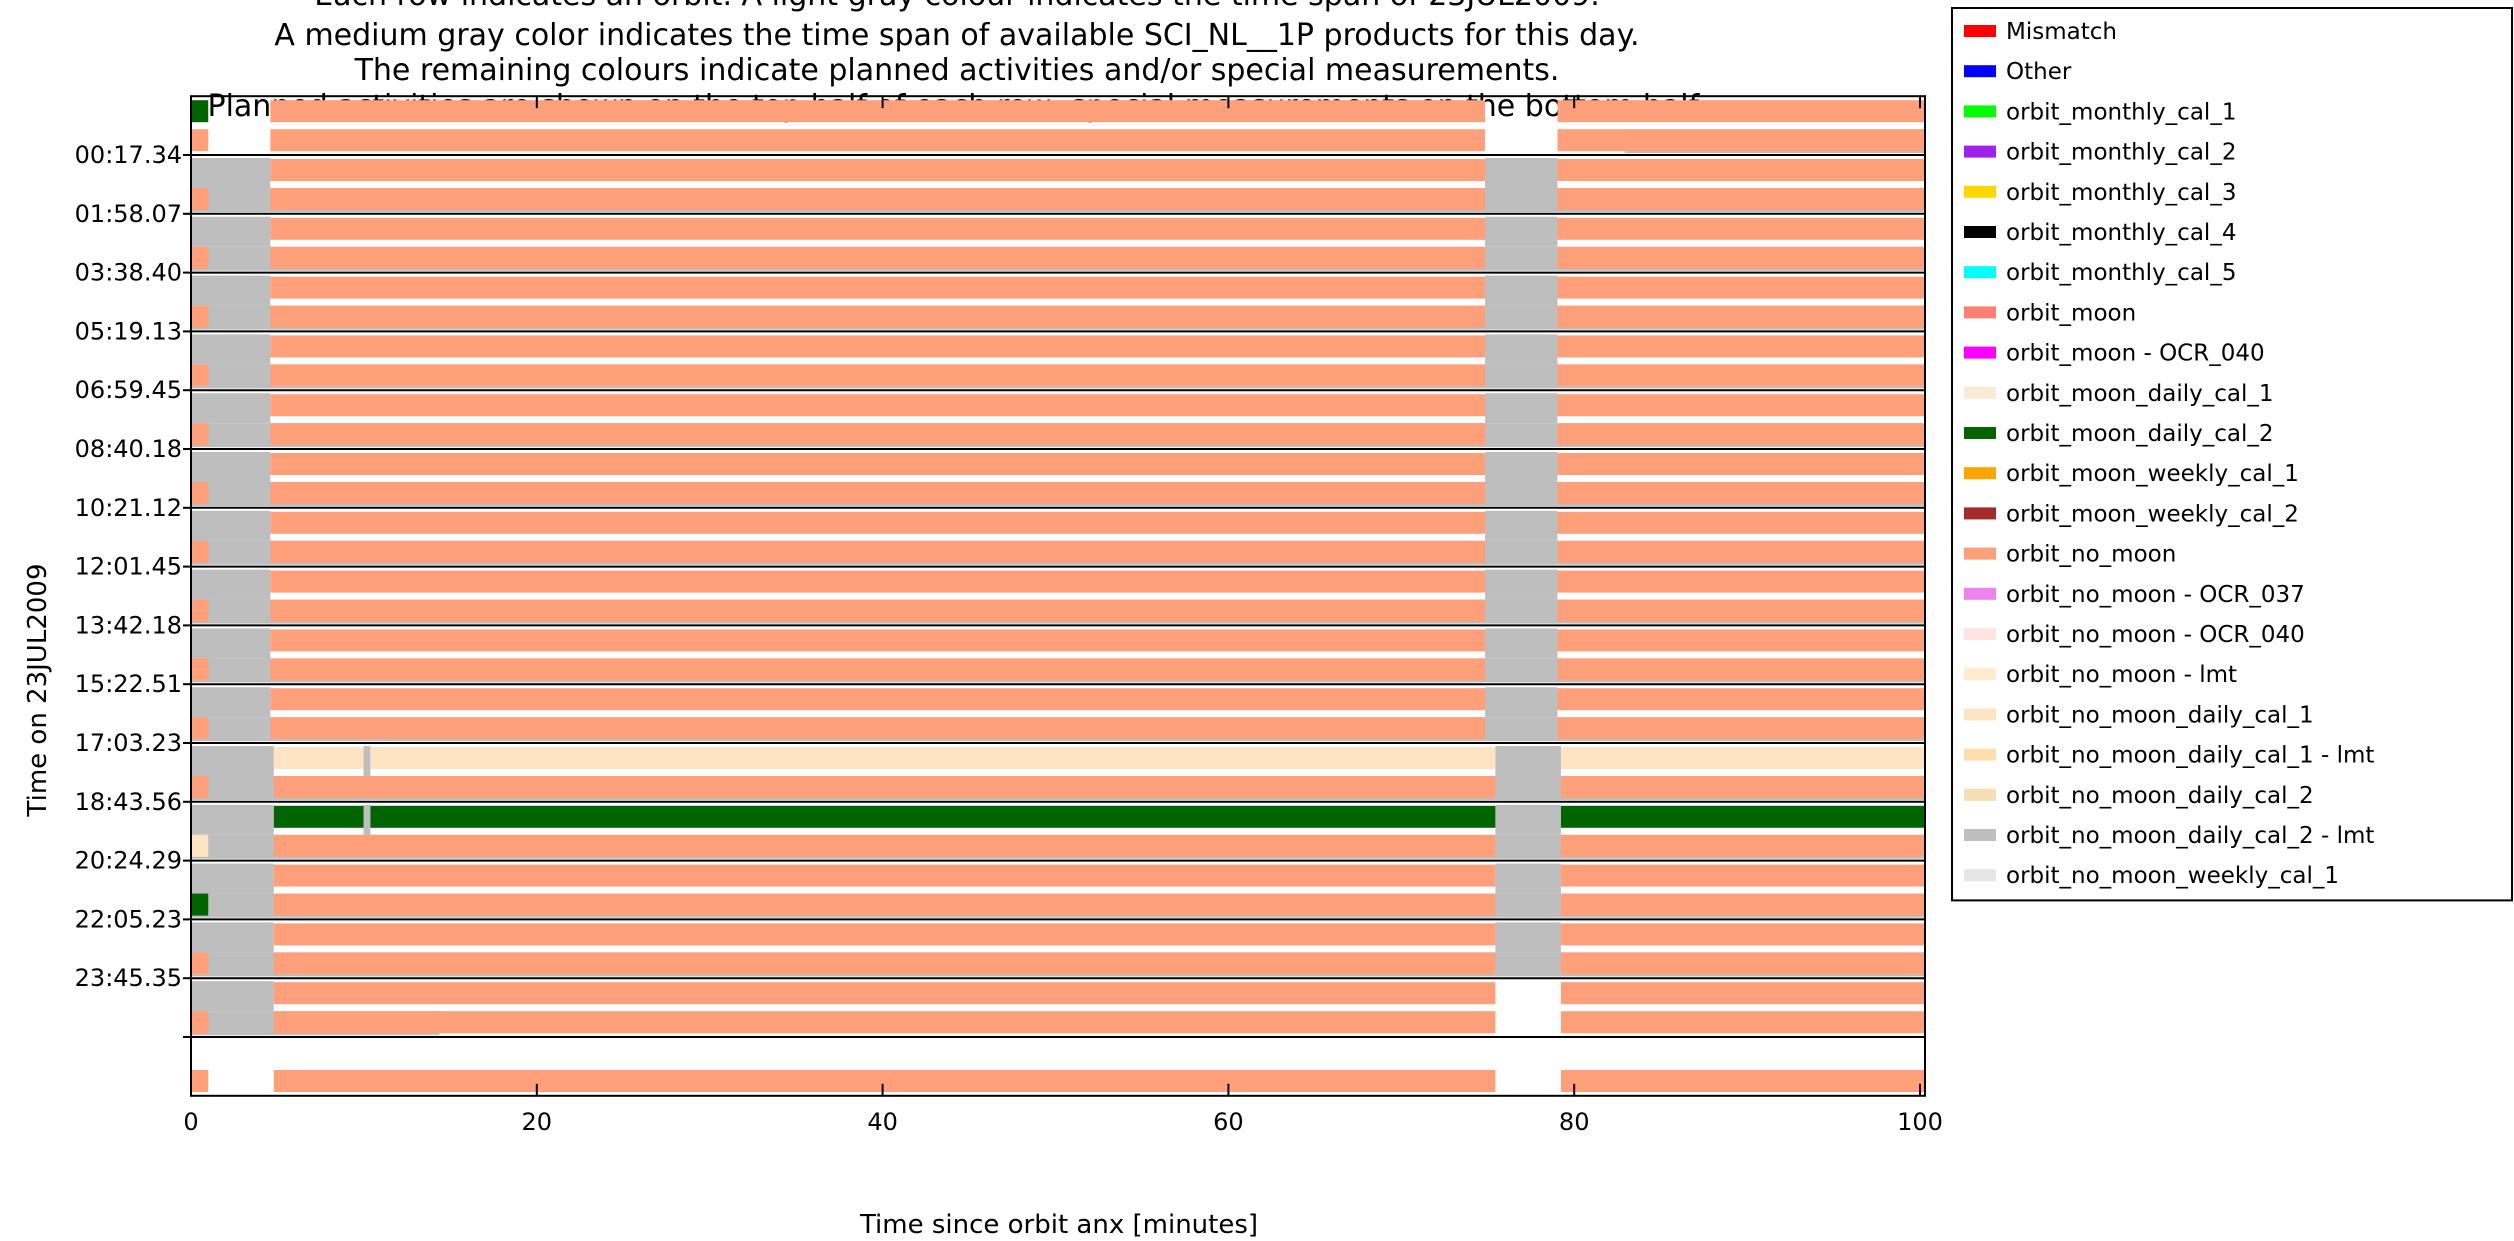  I want to click on row-time-label: 06:59.45, so click(128, 390).